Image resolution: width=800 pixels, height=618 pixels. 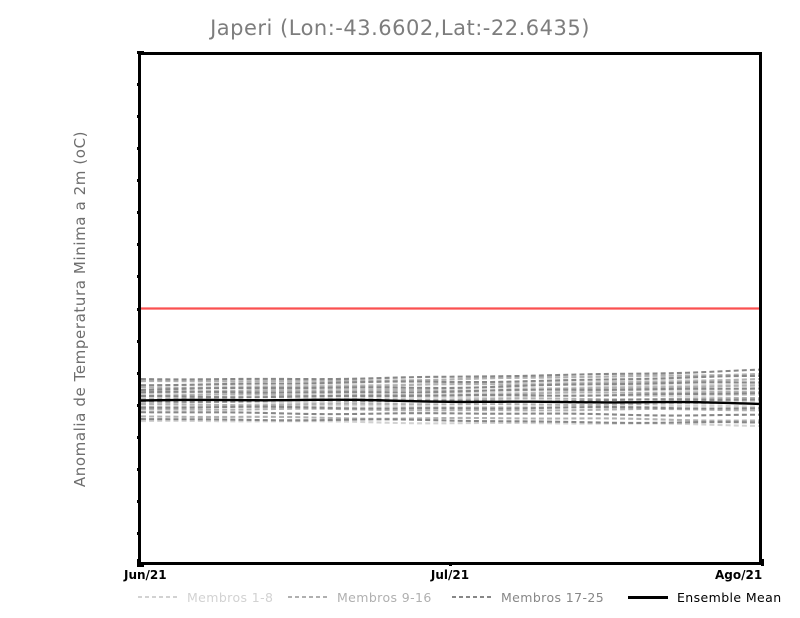 What do you see at coordinates (648, 597) in the screenshot?
I see `solid-line-icon` at bounding box center [648, 597].